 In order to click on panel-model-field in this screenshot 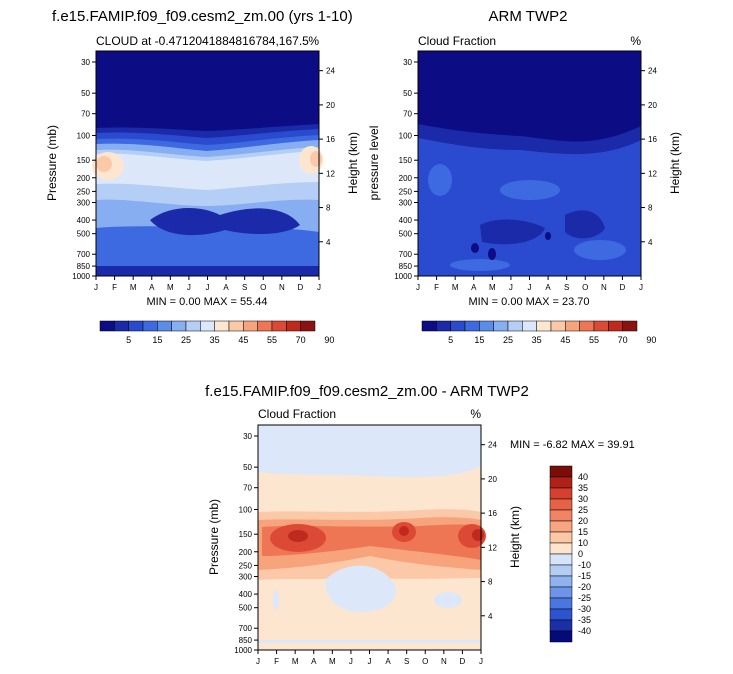, I will do `click(207, 163)`.